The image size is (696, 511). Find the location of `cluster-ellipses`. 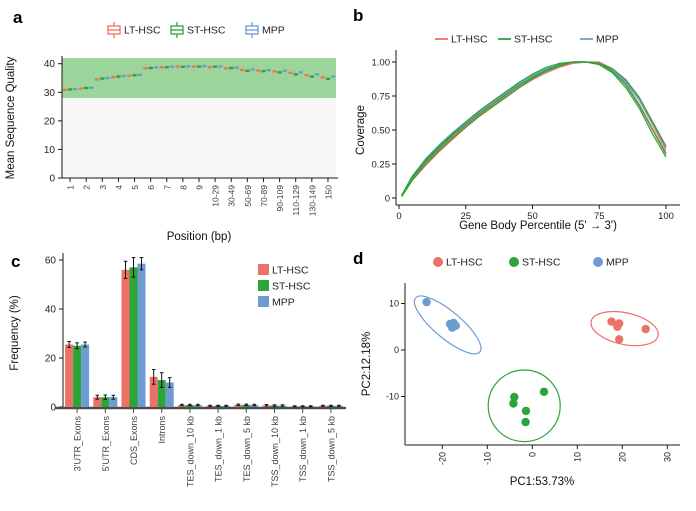

cluster-ellipses is located at coordinates (536, 369).